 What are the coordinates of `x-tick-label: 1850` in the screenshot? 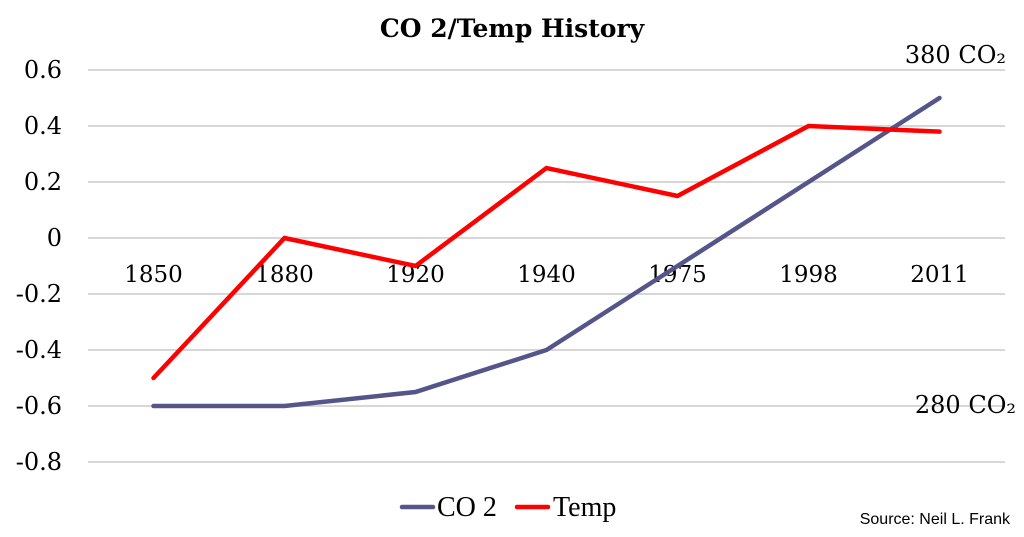 It's located at (153, 275).